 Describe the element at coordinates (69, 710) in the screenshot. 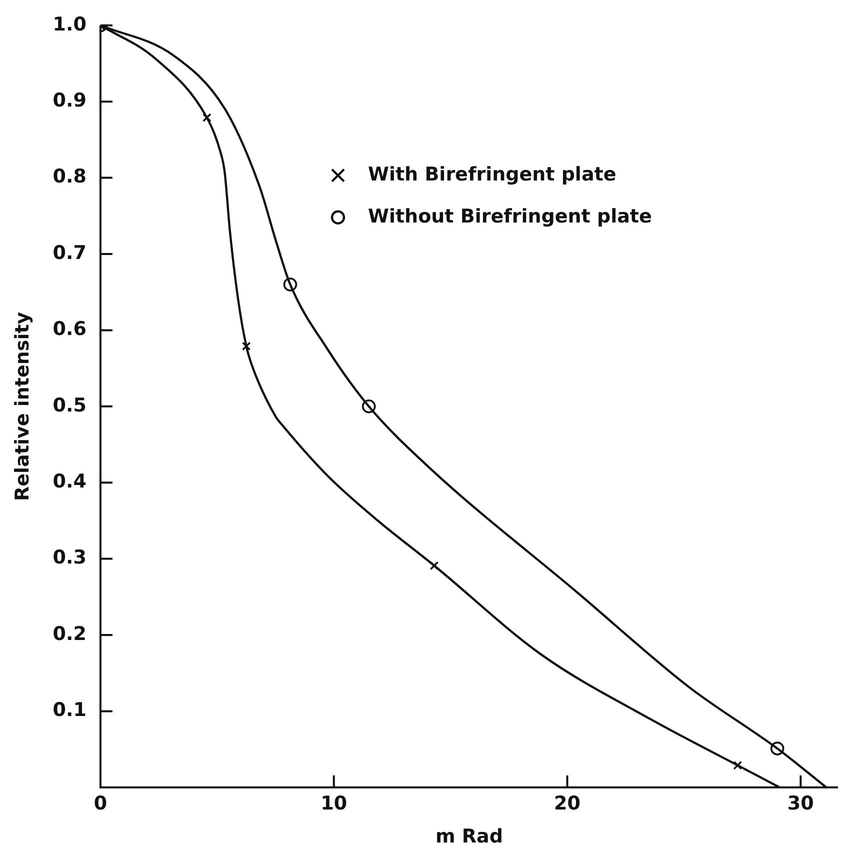

I see `y-tick-label: 0.1` at that location.